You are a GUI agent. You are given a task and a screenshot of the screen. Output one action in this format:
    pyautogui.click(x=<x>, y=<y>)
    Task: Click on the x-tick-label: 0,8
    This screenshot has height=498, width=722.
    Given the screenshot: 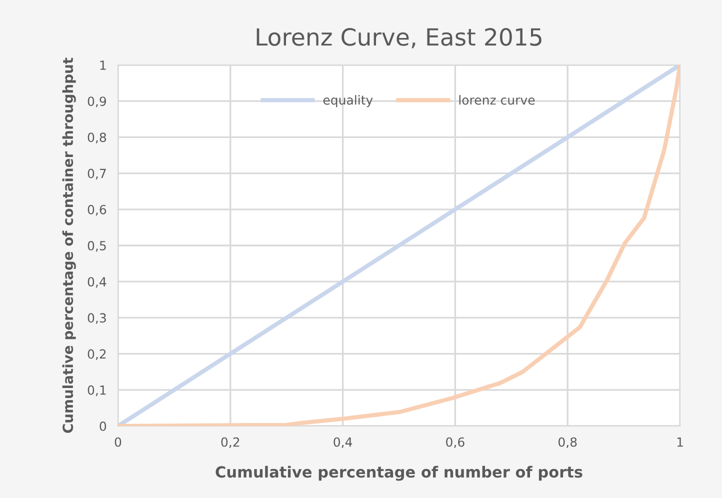 What is the action you would take?
    pyautogui.click(x=567, y=442)
    